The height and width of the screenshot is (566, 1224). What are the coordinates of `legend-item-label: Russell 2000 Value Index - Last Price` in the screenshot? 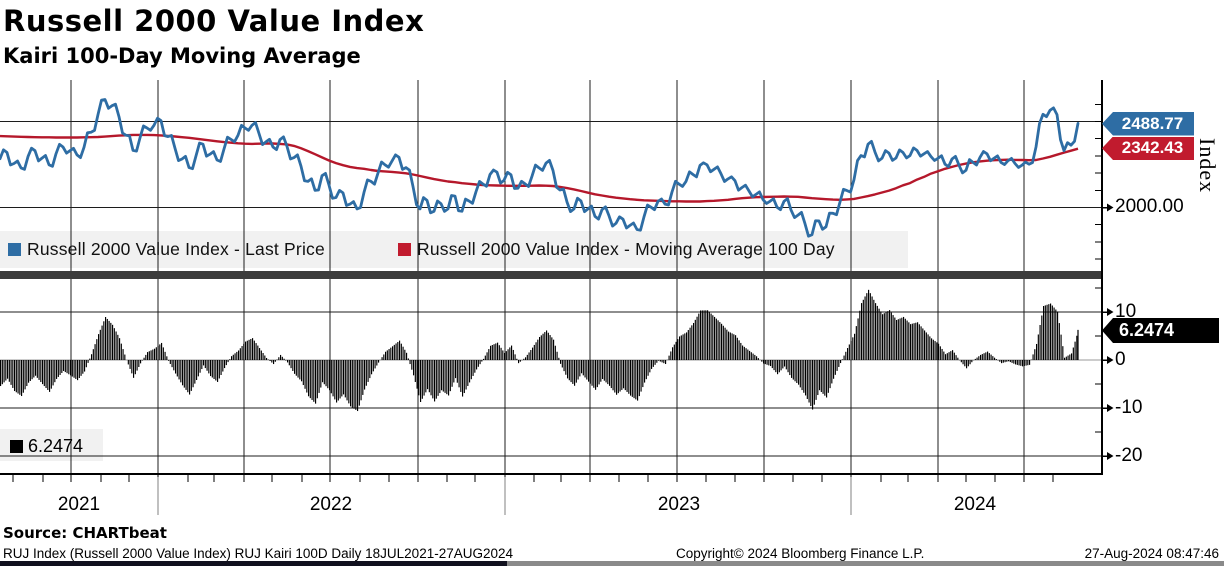 It's located at (176, 249).